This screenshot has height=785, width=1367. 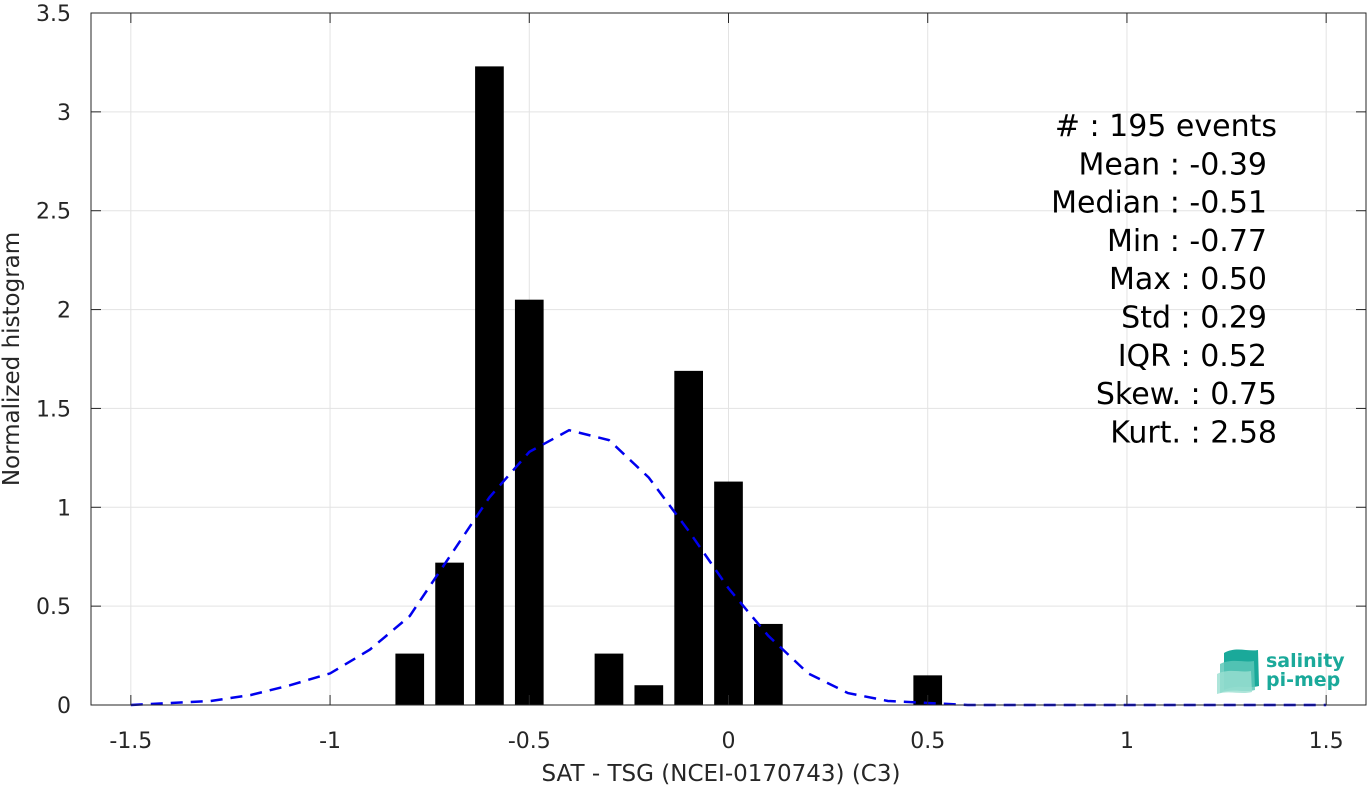 What do you see at coordinates (1305, 661) in the screenshot?
I see `logo-line1: salinity` at bounding box center [1305, 661].